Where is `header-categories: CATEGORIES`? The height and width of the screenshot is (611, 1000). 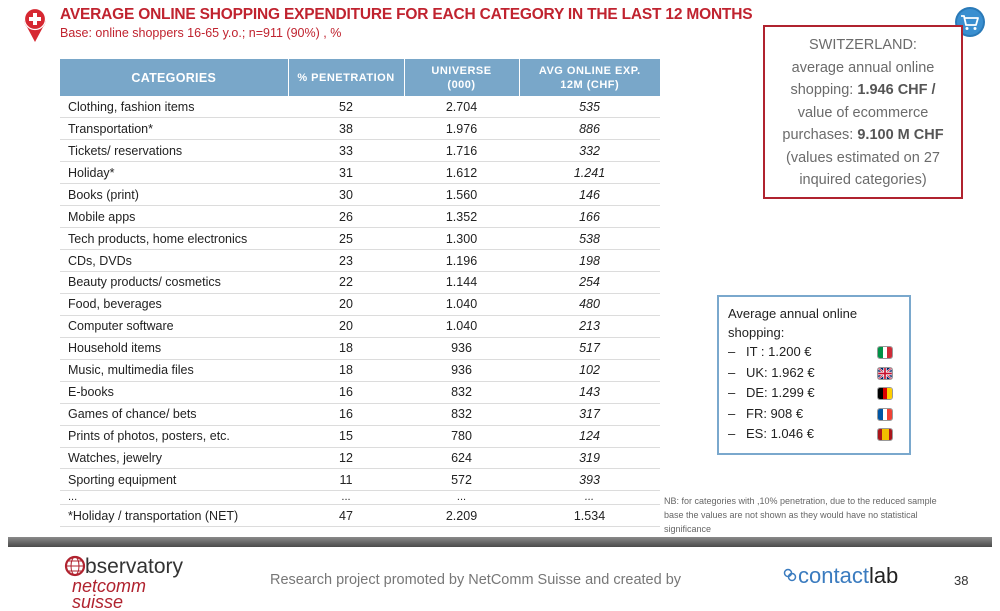 header-categories: CATEGORIES is located at coordinates (174, 77).